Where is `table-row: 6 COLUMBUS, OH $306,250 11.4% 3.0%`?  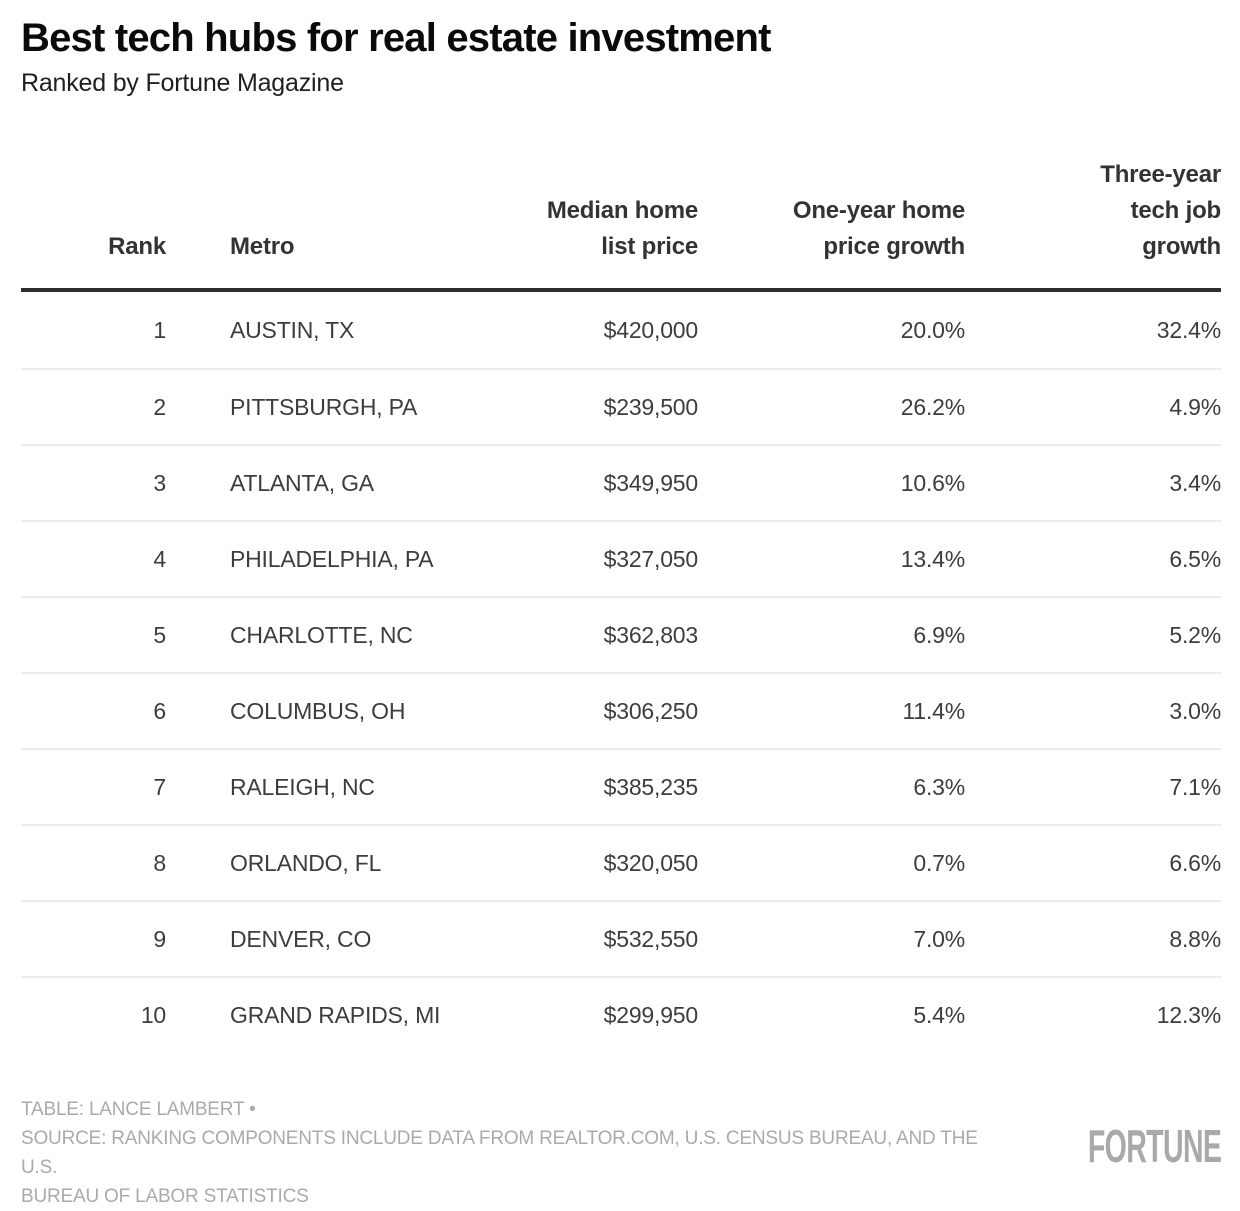
table-row: 6 COLUMBUS, OH $306,250 11.4% 3.0% is located at coordinates (621, 710).